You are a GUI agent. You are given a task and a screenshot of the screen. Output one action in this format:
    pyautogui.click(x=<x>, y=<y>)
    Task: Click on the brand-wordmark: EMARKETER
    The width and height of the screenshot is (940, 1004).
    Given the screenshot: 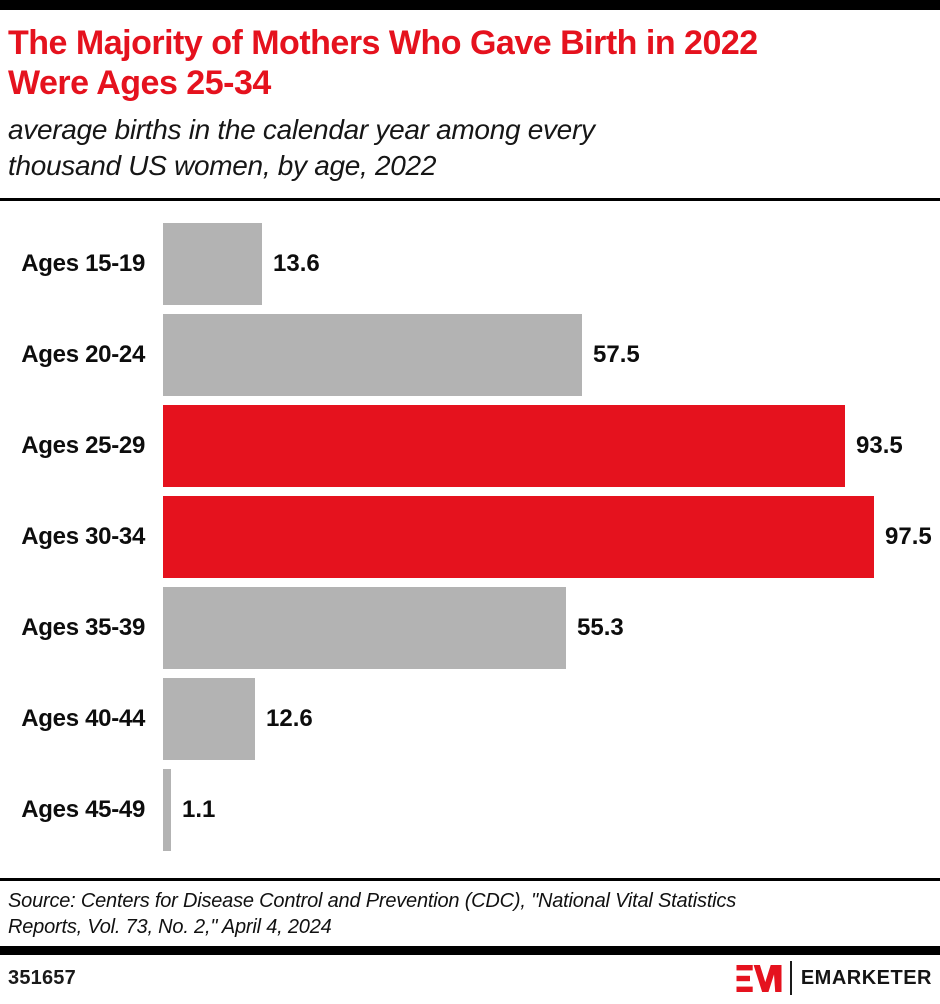 What is the action you would take?
    pyautogui.click(x=866, y=977)
    